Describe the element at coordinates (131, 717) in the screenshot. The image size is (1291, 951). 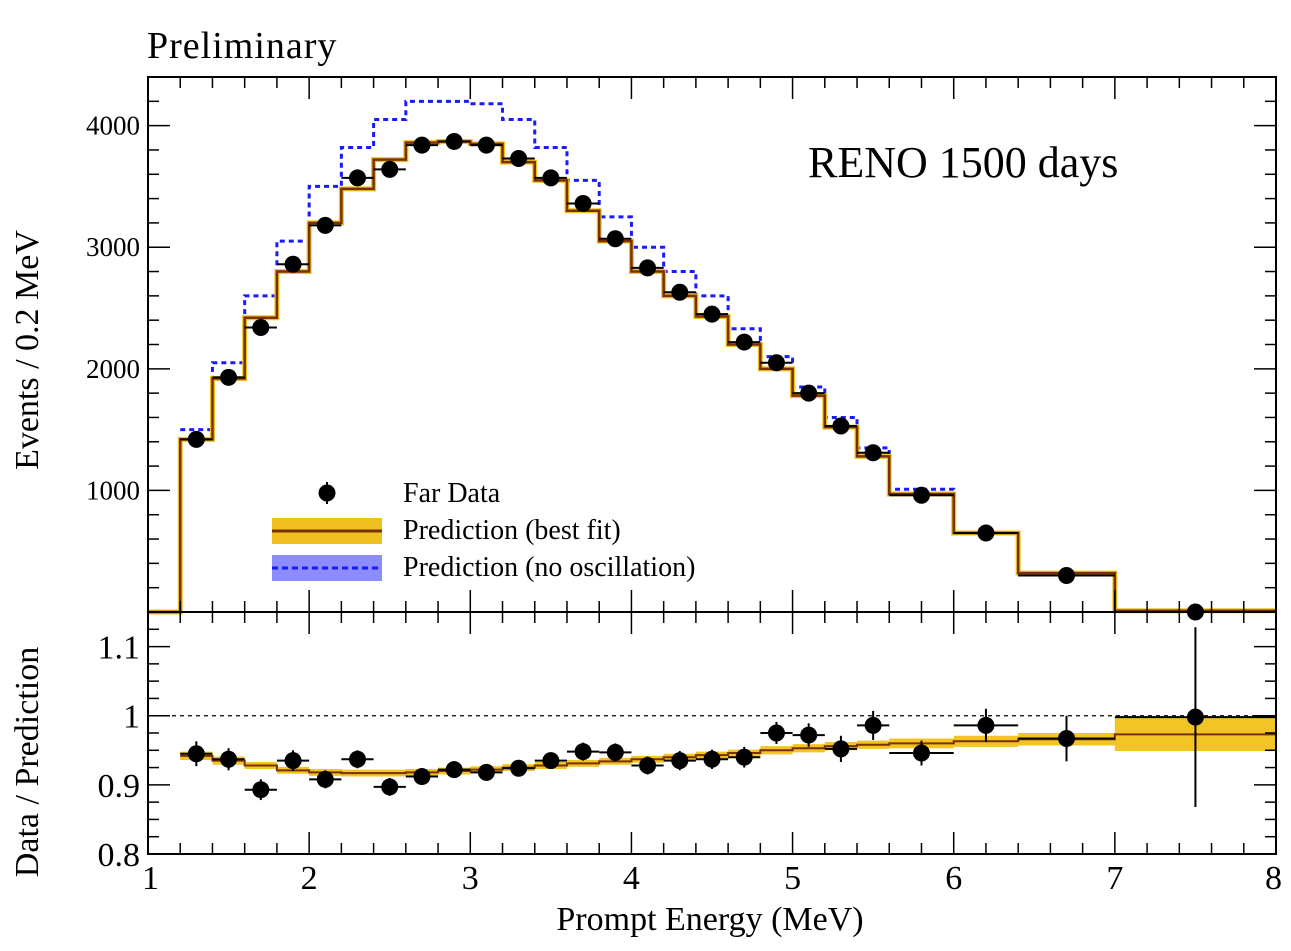
I see `lower-y-tick-label: 1` at that location.